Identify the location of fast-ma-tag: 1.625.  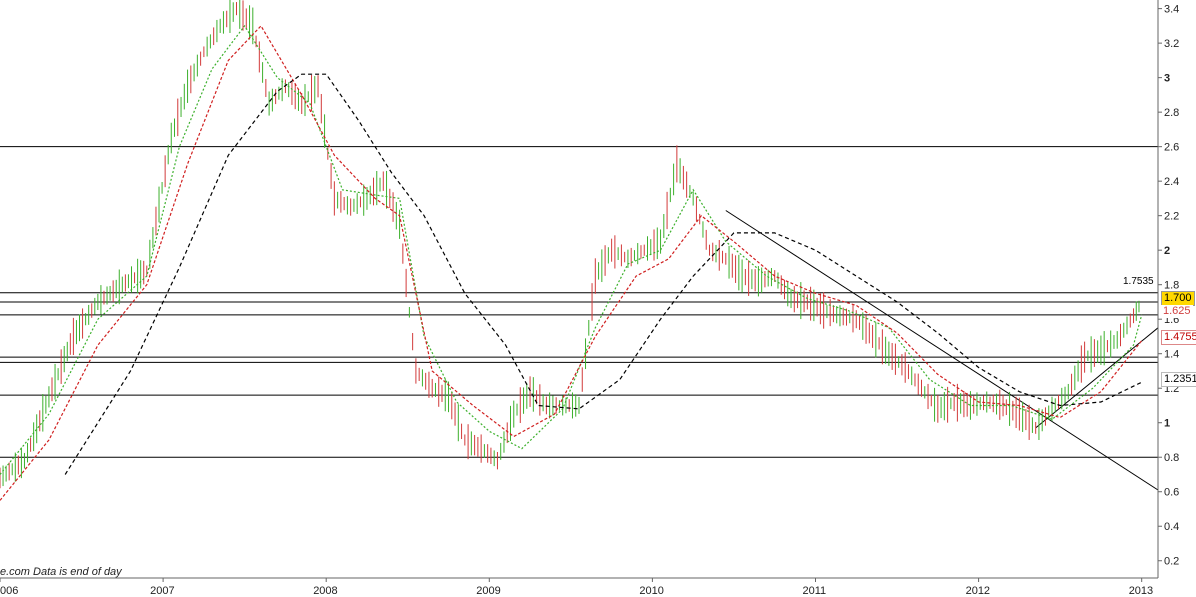
(1177, 311).